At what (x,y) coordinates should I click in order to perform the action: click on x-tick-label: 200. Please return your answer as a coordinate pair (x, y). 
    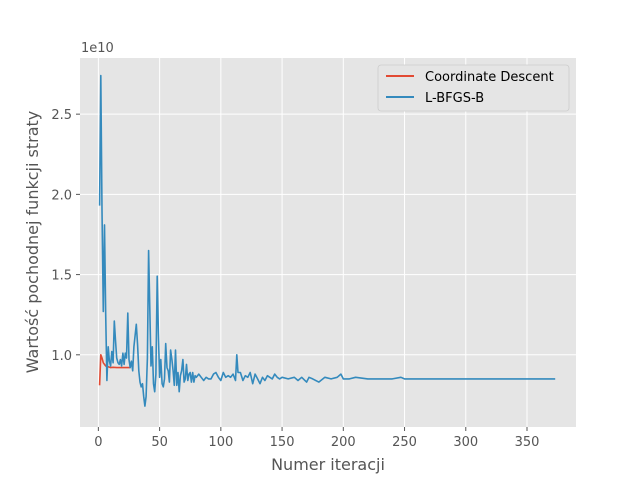
    Looking at the image, I should click on (343, 442).